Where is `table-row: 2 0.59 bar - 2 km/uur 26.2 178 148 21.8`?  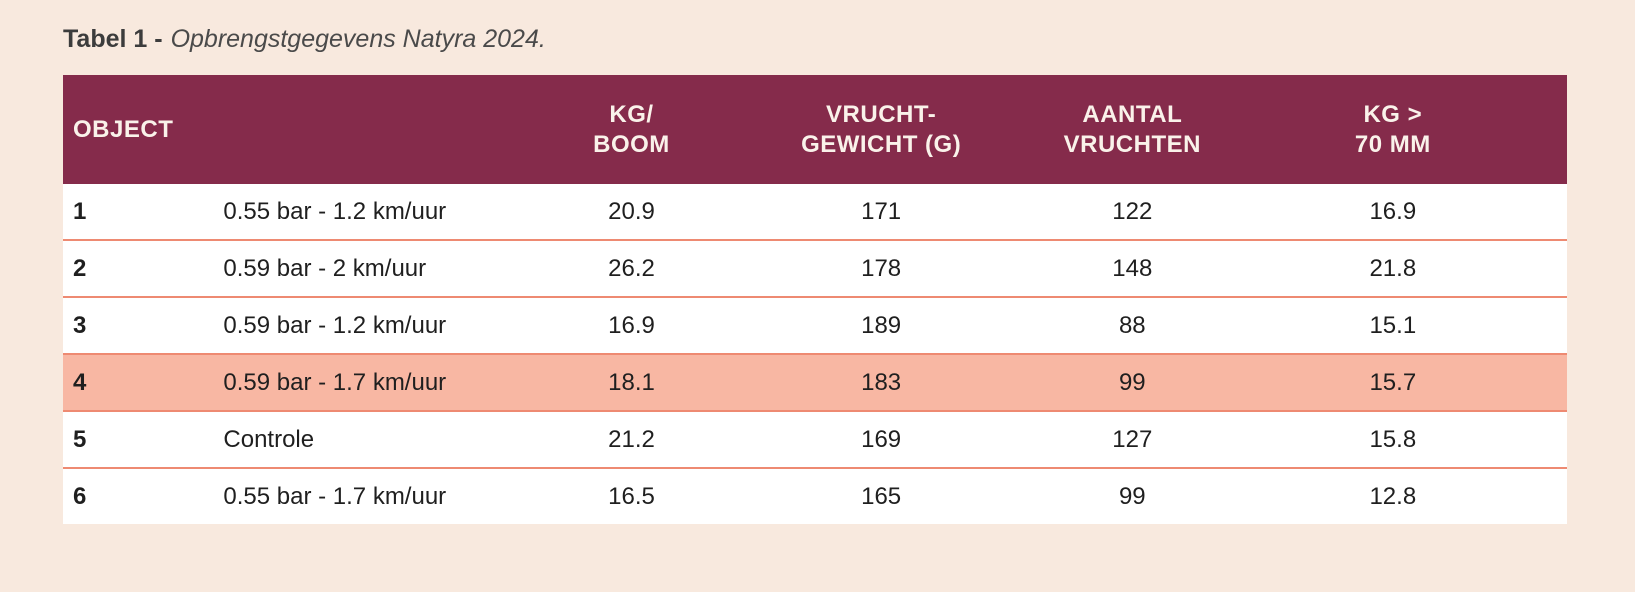 table-row: 2 0.59 bar - 2 km/uur 26.2 178 148 21.8 is located at coordinates (815, 268).